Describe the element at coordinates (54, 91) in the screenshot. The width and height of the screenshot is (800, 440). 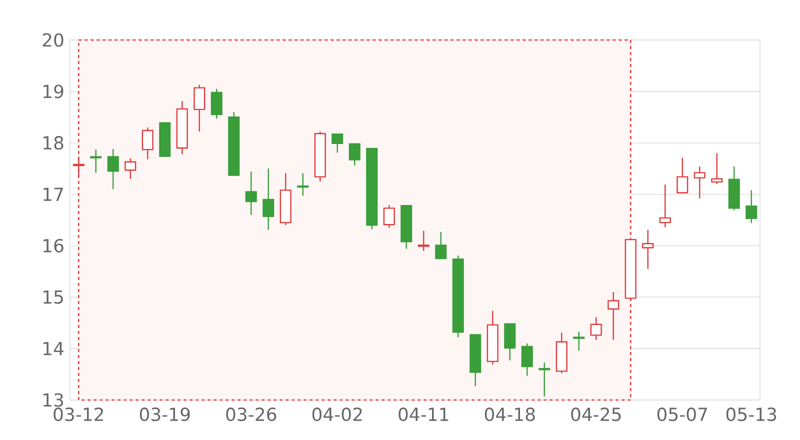
I see `y-tick-label: 19` at that location.